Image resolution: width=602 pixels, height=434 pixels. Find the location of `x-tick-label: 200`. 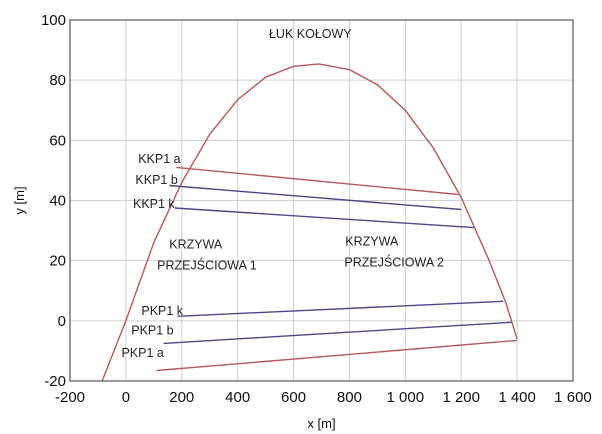

x-tick-label: 200 is located at coordinates (181, 397).